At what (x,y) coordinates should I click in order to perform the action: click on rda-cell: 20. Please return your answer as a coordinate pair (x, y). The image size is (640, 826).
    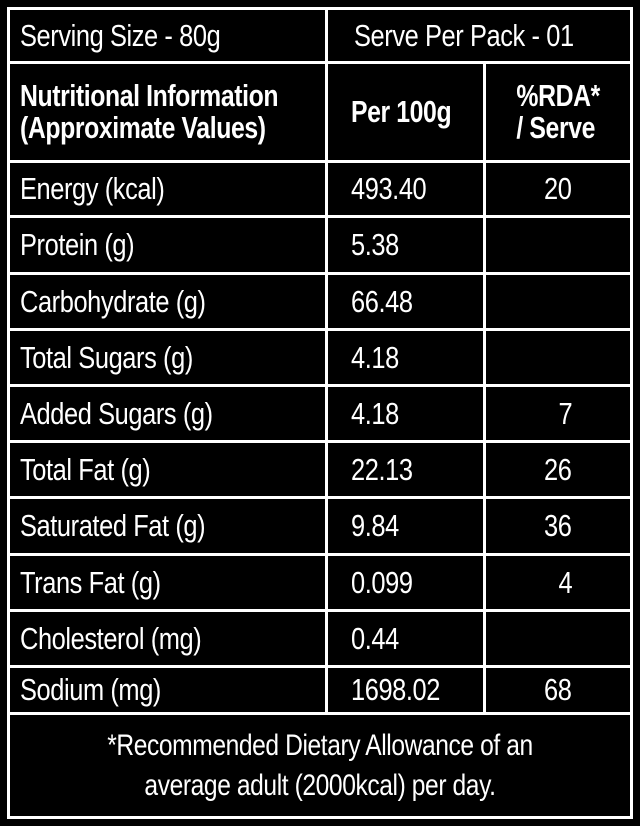
    Looking at the image, I should click on (558, 189).